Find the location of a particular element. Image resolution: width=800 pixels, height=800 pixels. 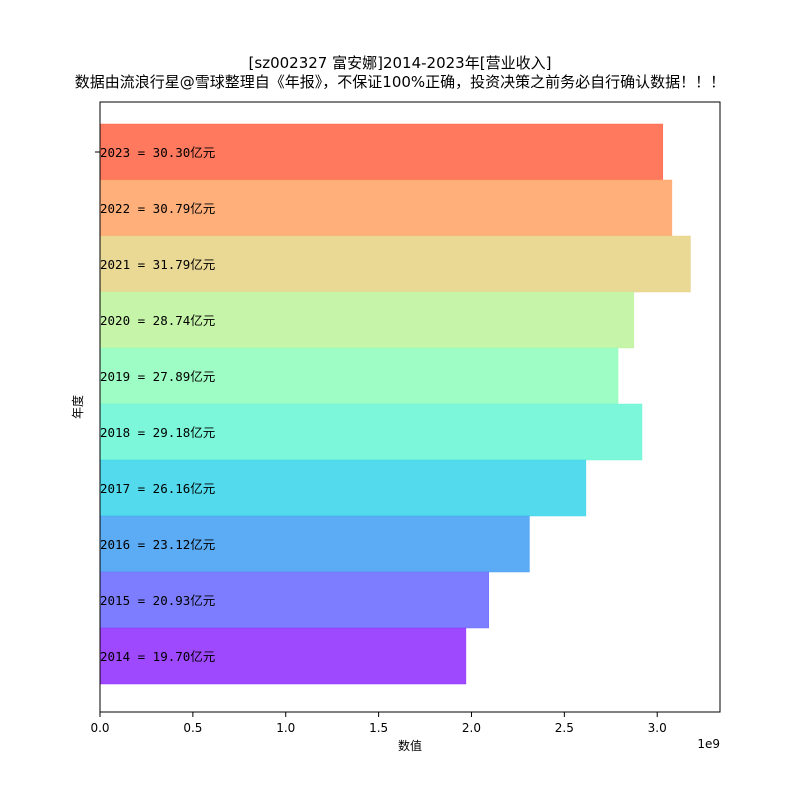

x-tick-label: 3.0 is located at coordinates (657, 728).